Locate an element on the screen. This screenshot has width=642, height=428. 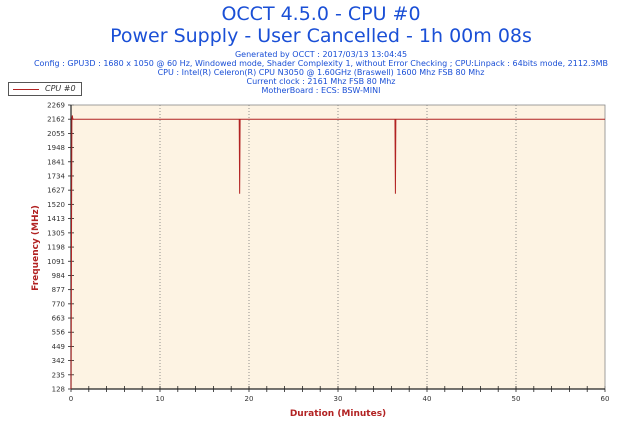
y-tick-label: 235 is located at coordinates (58, 375).